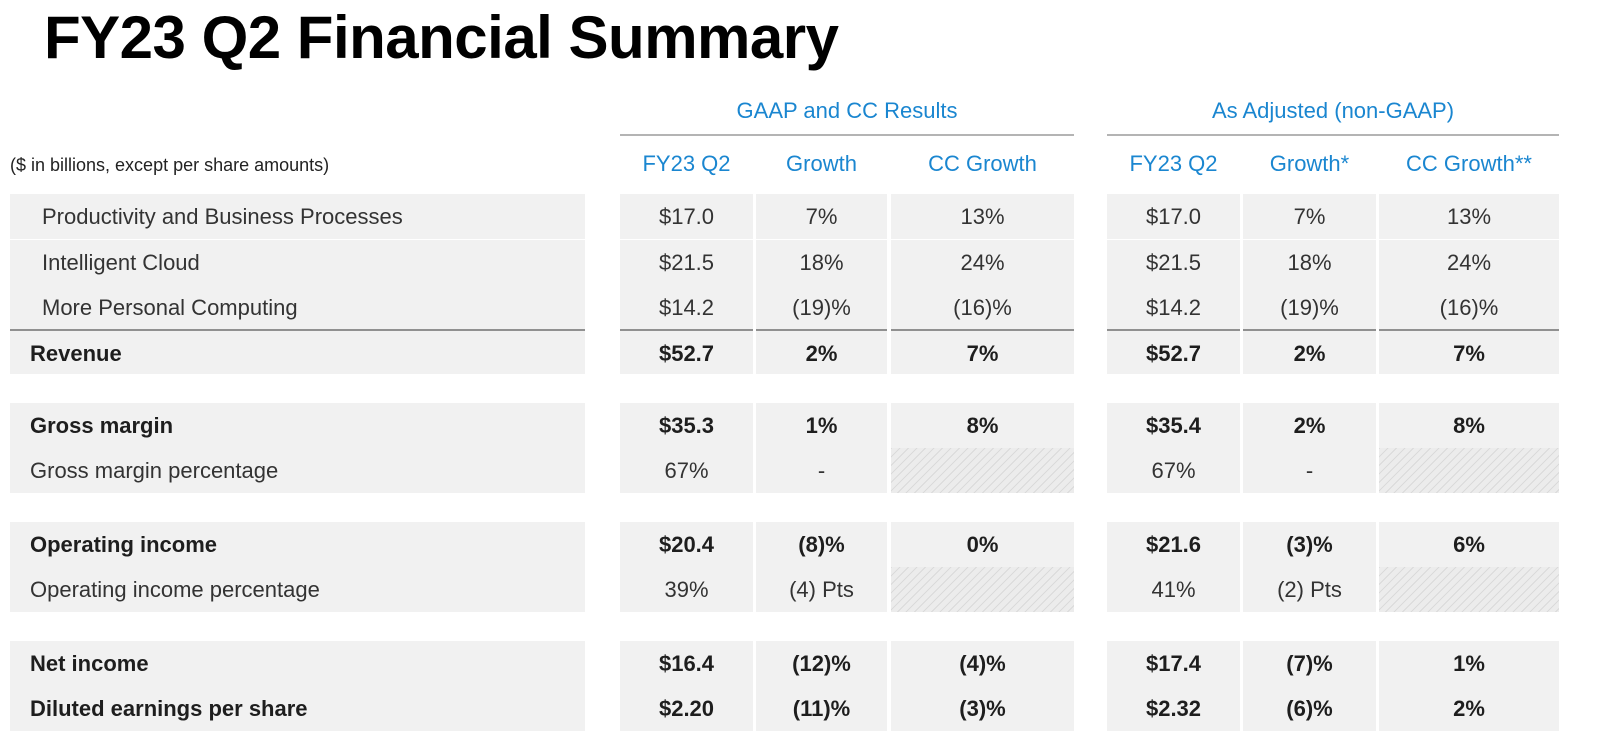 The width and height of the screenshot is (1600, 754). What do you see at coordinates (297, 589) in the screenshot?
I see `row-label: Operating income percentage` at bounding box center [297, 589].